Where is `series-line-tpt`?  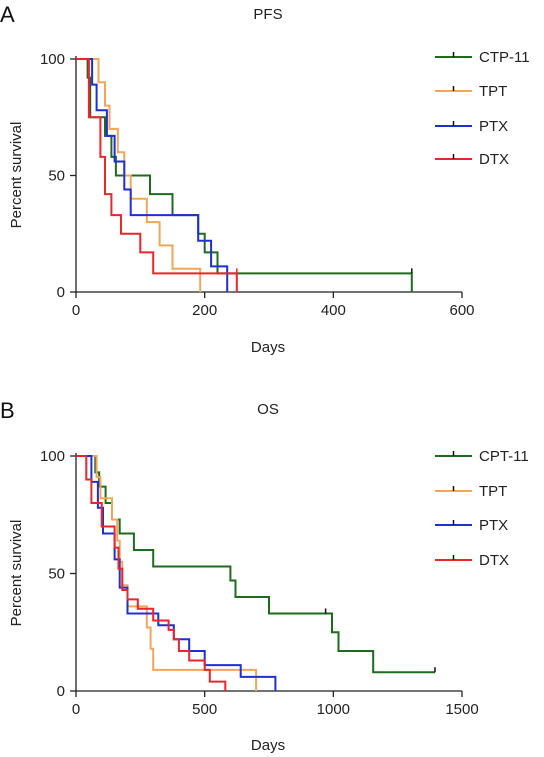
series-line-tpt is located at coordinates (167, 573).